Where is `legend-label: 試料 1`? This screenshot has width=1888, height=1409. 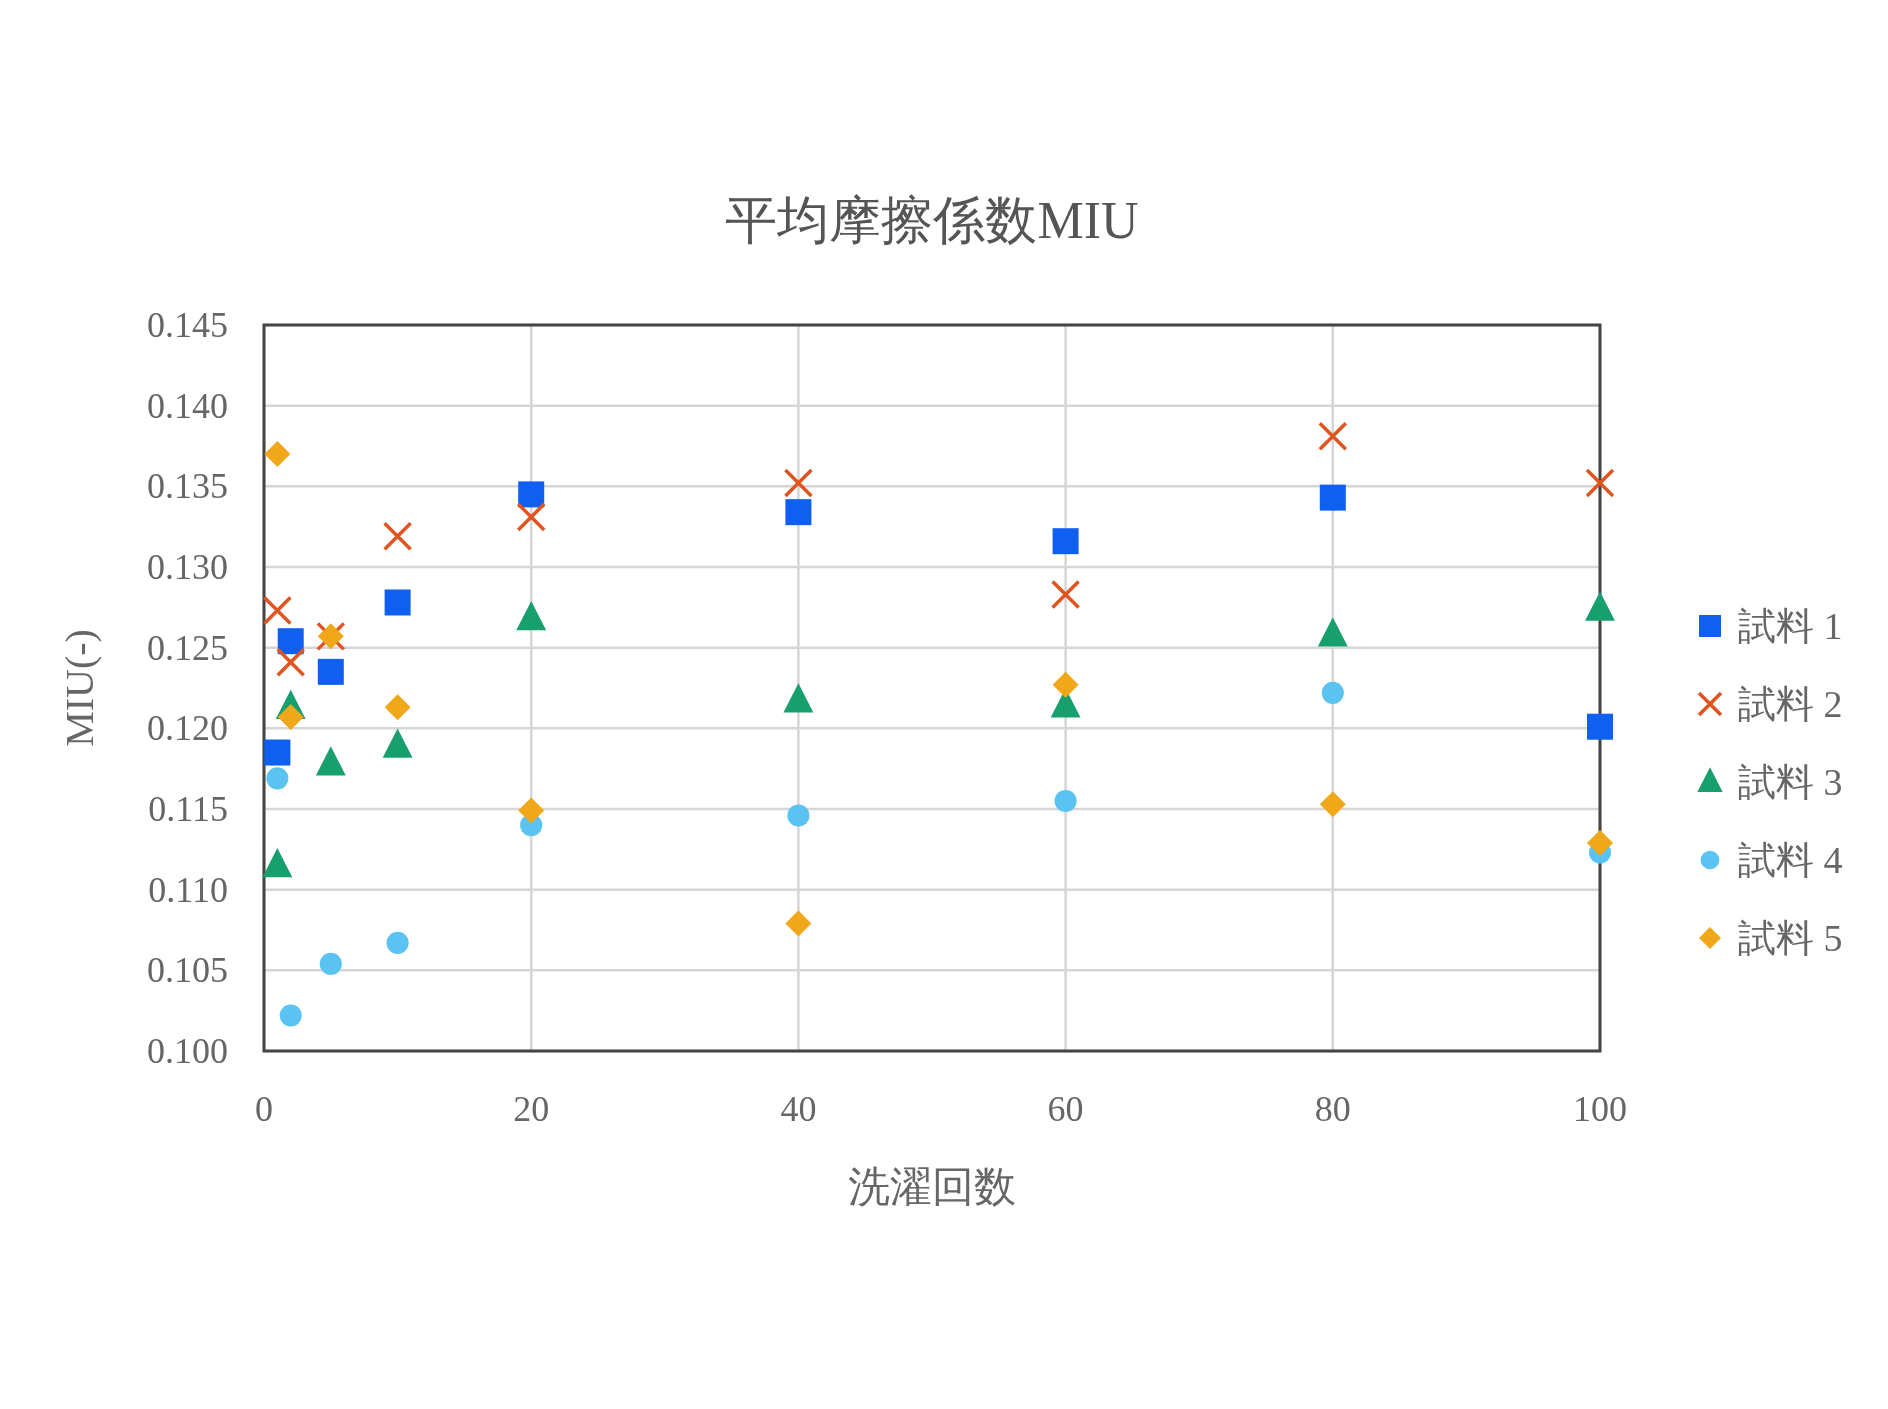
legend-label: 試料 1 is located at coordinates (1790, 626).